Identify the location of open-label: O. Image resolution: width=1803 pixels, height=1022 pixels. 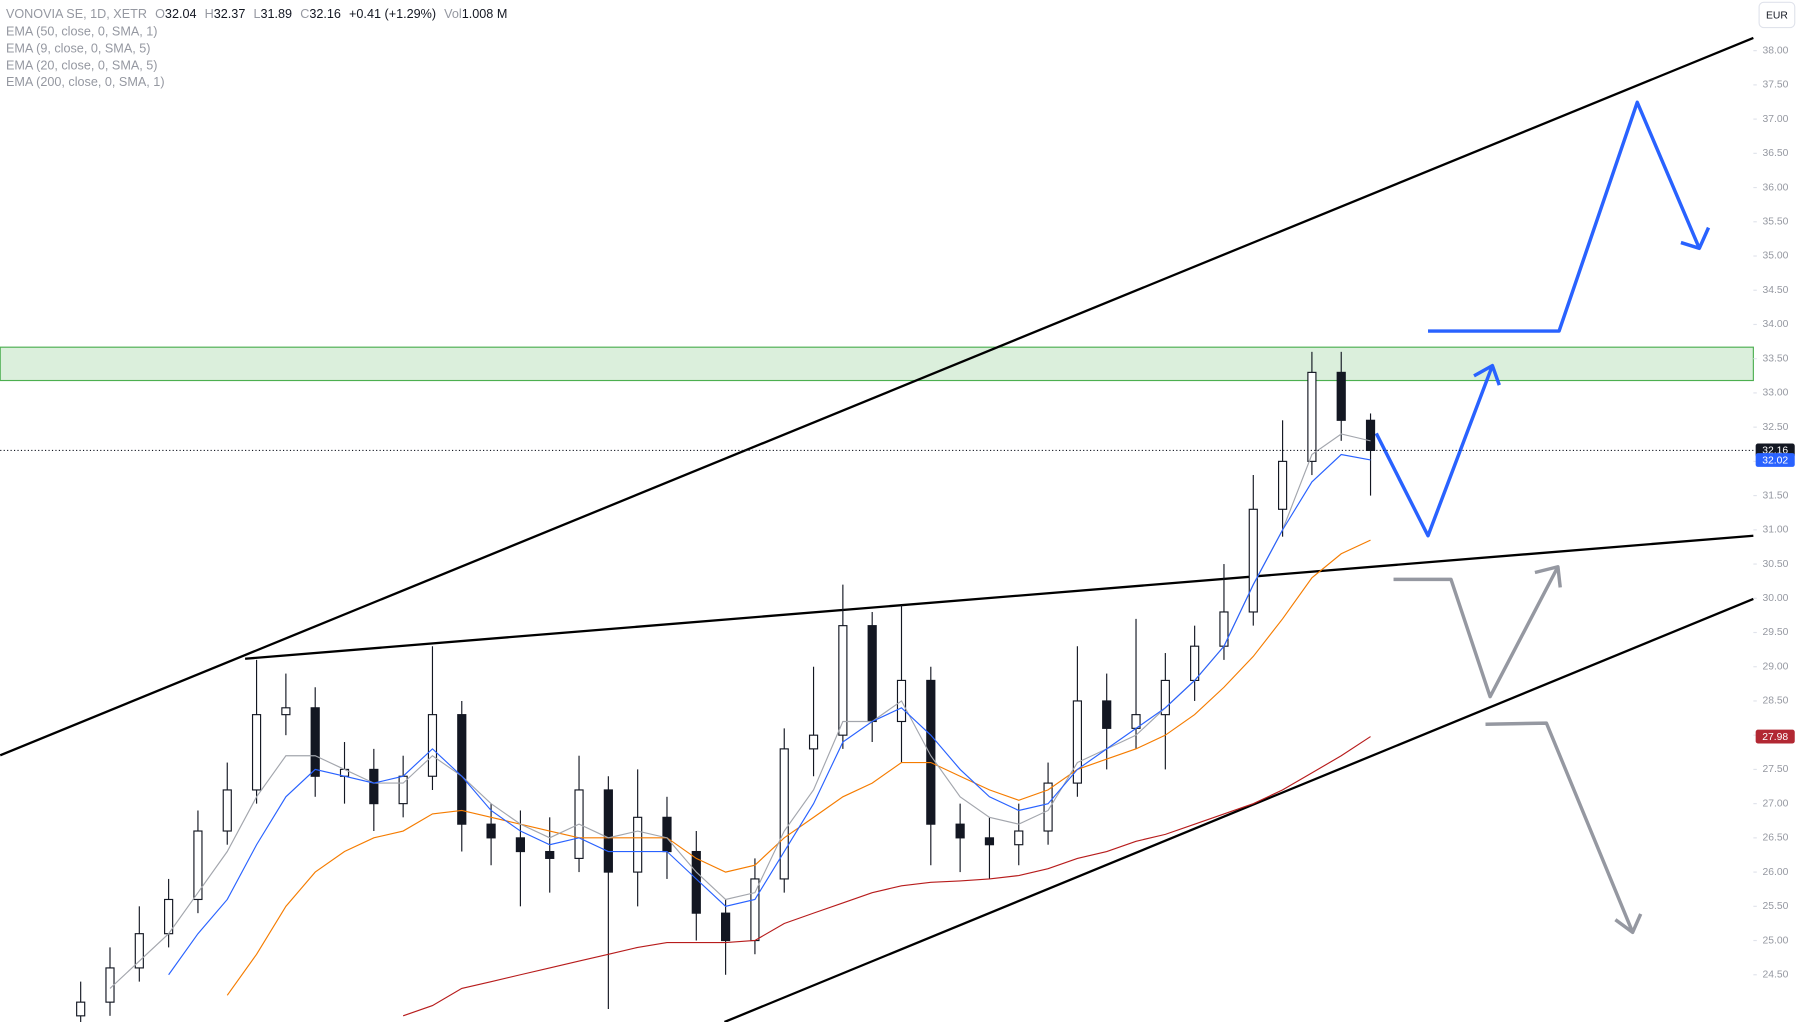
(160, 14).